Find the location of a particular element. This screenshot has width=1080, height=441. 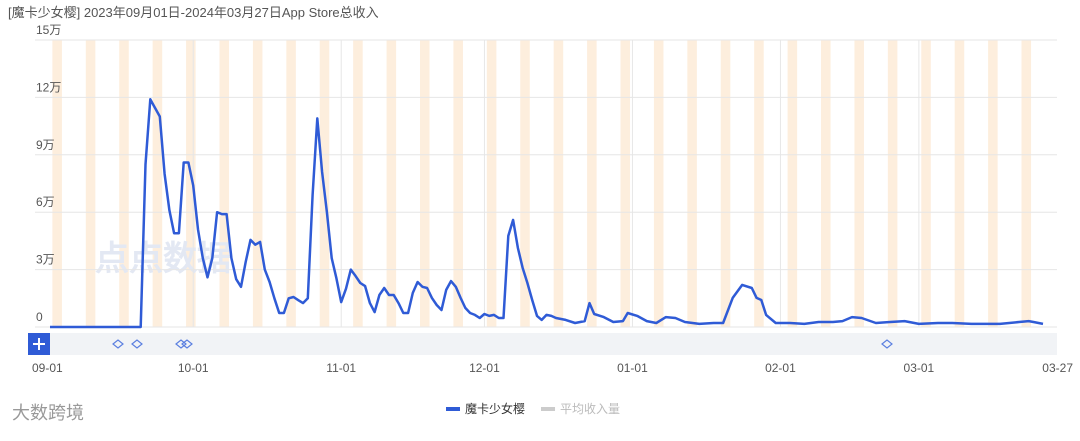

x-tick-label: 02-01 is located at coordinates (780, 368).